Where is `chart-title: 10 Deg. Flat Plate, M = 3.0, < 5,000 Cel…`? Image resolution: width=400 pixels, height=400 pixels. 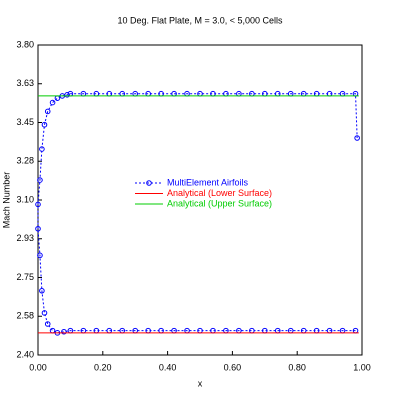 chart-title: 10 Deg. Flat Plate, M = 3.0, < 5,000 Cel… is located at coordinates (200, 20).